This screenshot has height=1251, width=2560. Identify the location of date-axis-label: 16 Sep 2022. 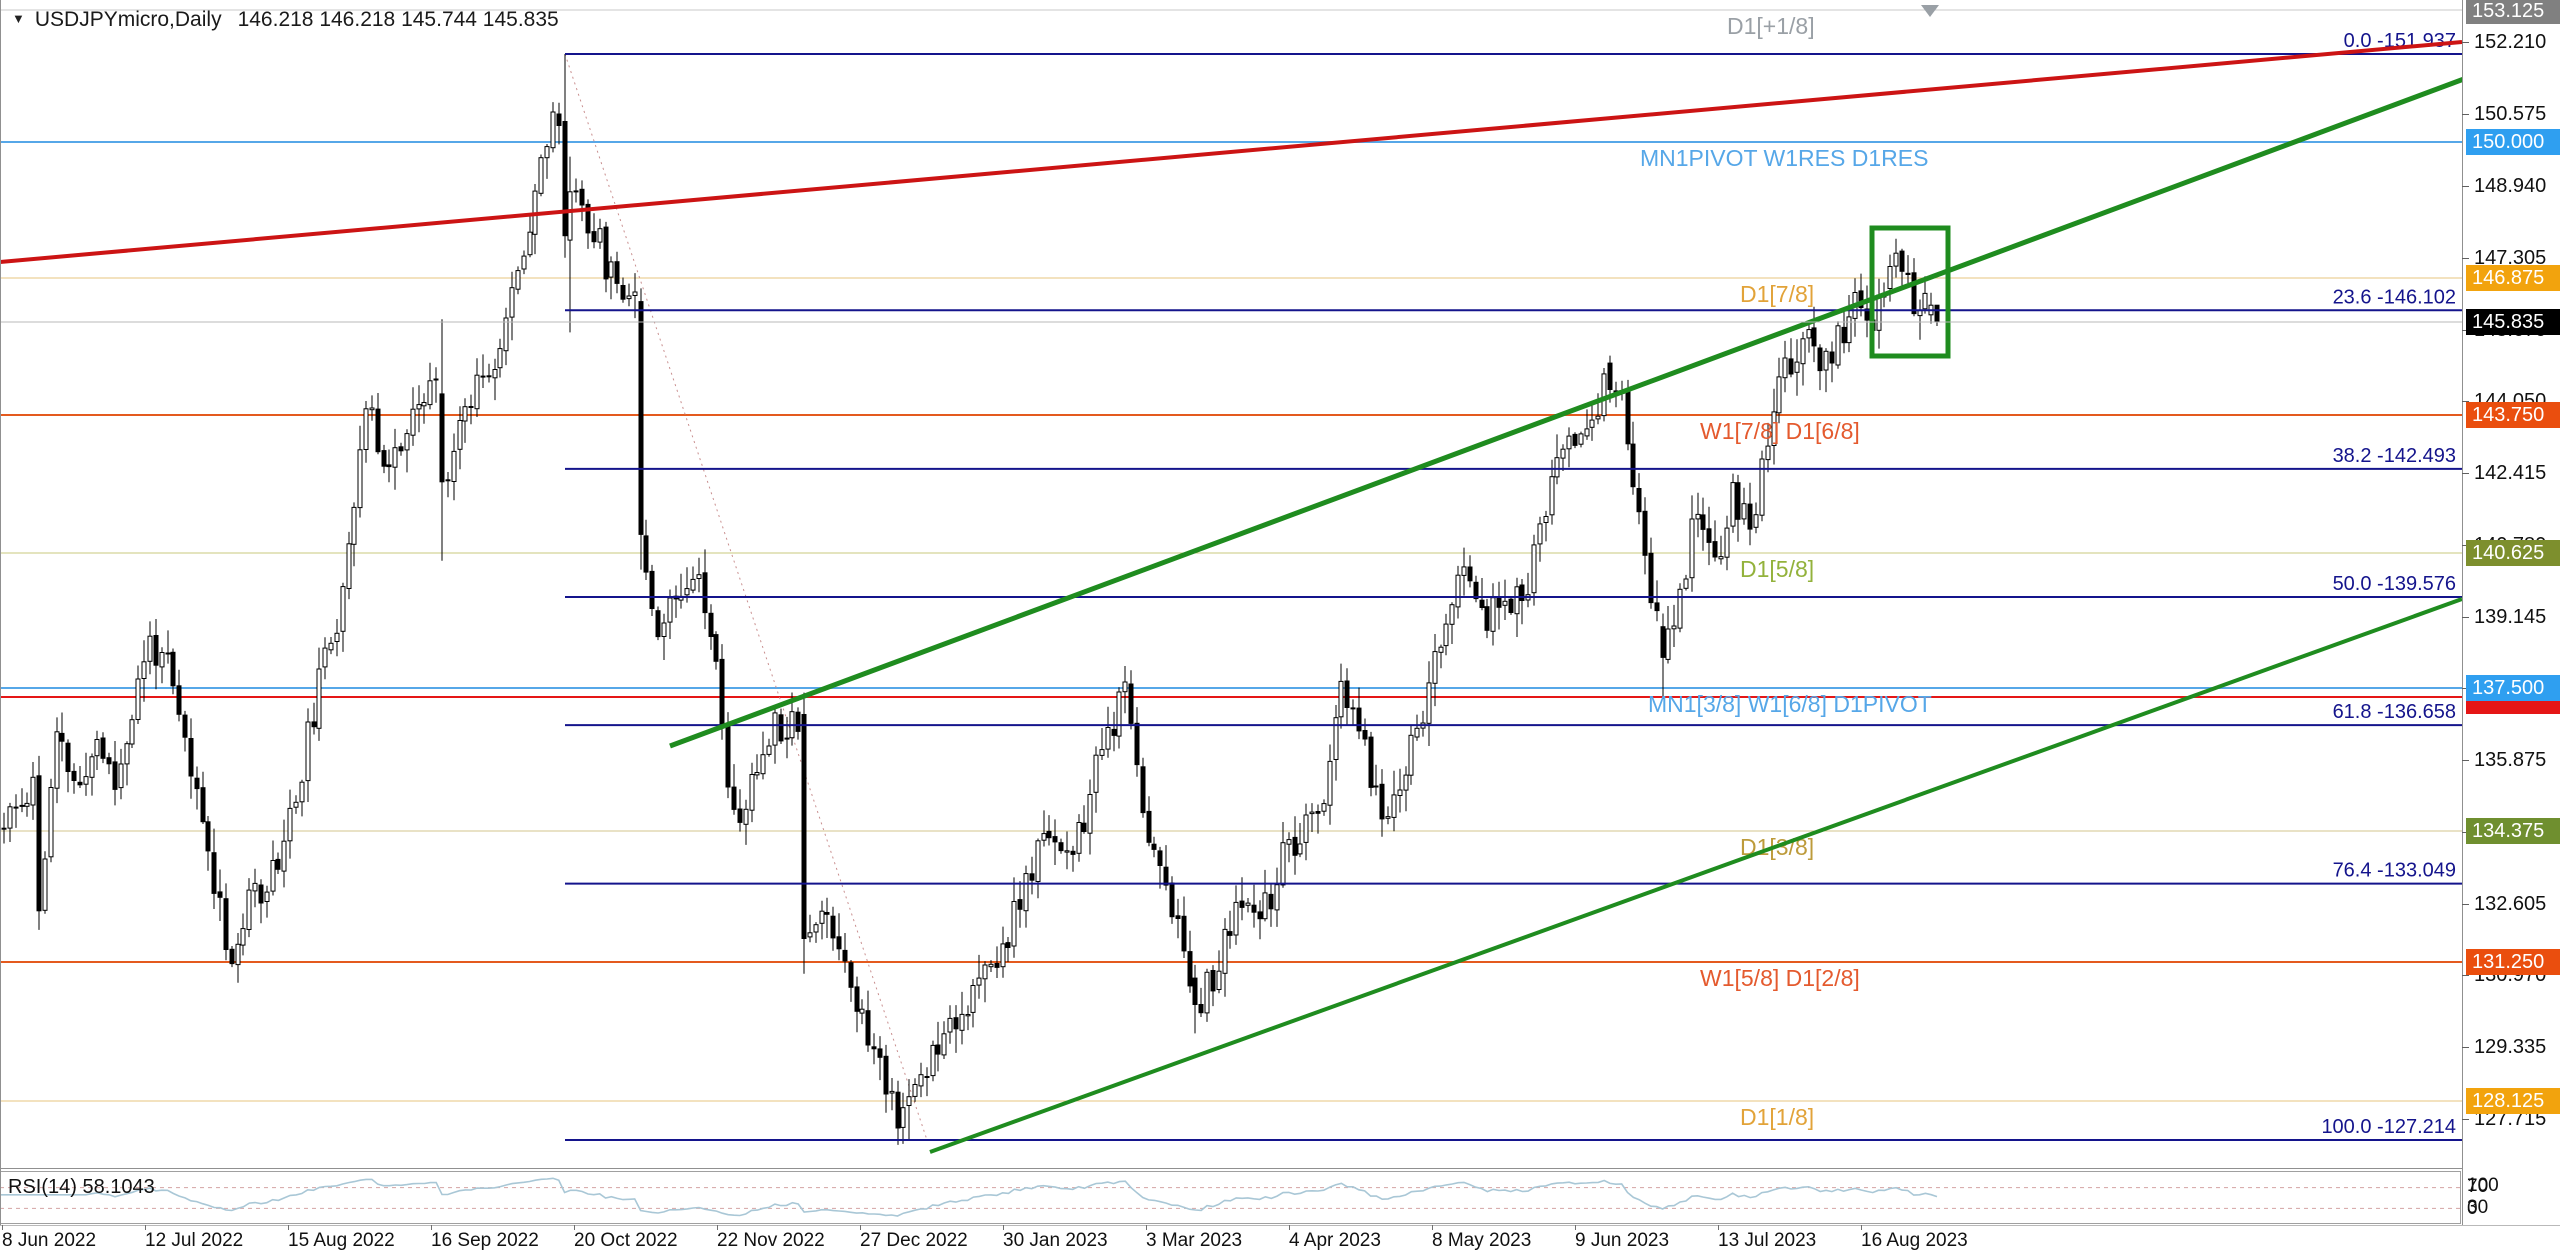
(485, 1240).